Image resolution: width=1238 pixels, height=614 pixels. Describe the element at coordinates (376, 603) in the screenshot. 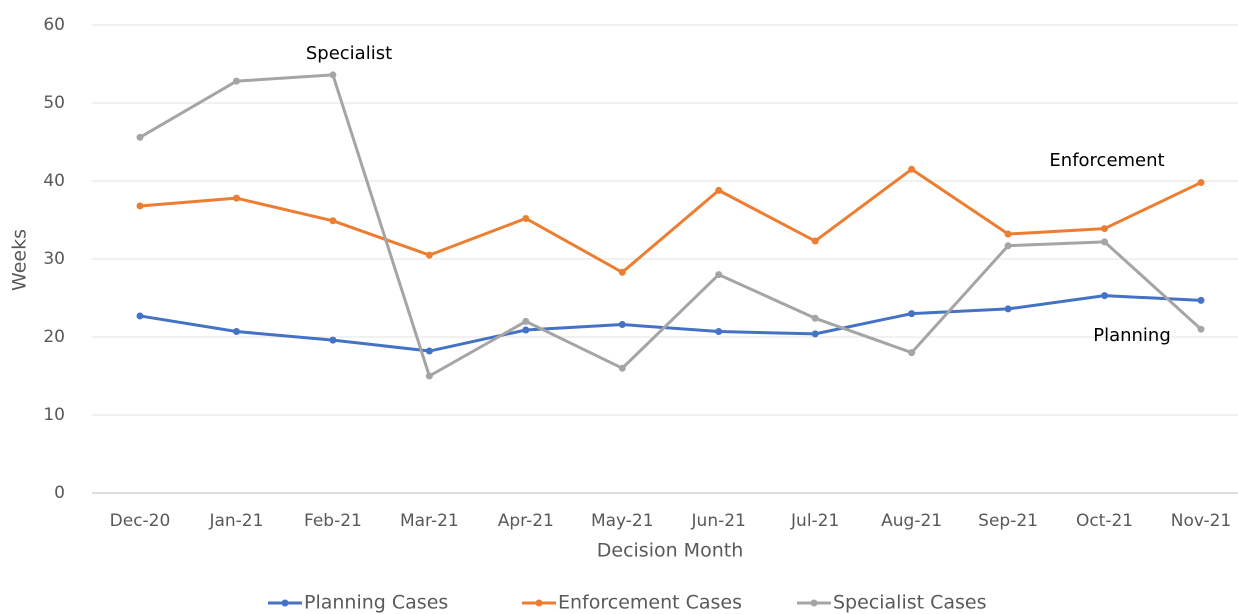

I see `legend-label: Planning Cases` at that location.